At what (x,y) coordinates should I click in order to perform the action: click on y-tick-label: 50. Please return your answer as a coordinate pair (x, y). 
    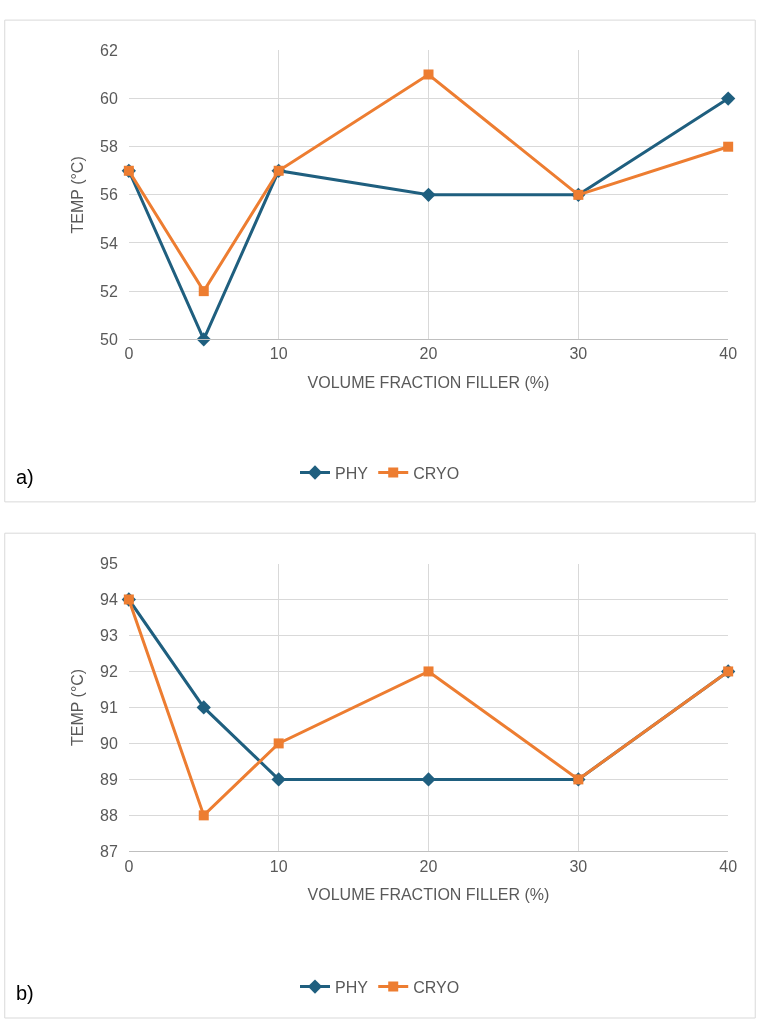
    Looking at the image, I should click on (109, 339).